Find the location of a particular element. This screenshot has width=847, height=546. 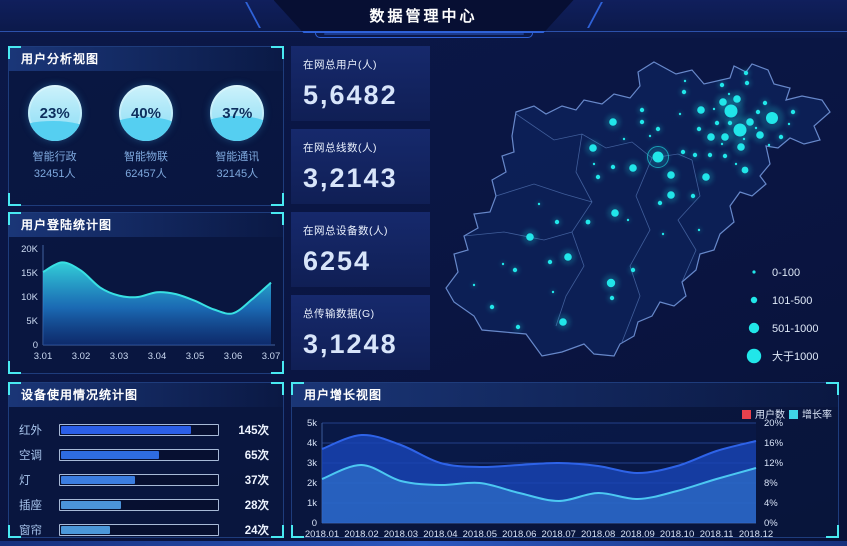

x-axis-tick: 2018.11 is located at coordinates (717, 534).